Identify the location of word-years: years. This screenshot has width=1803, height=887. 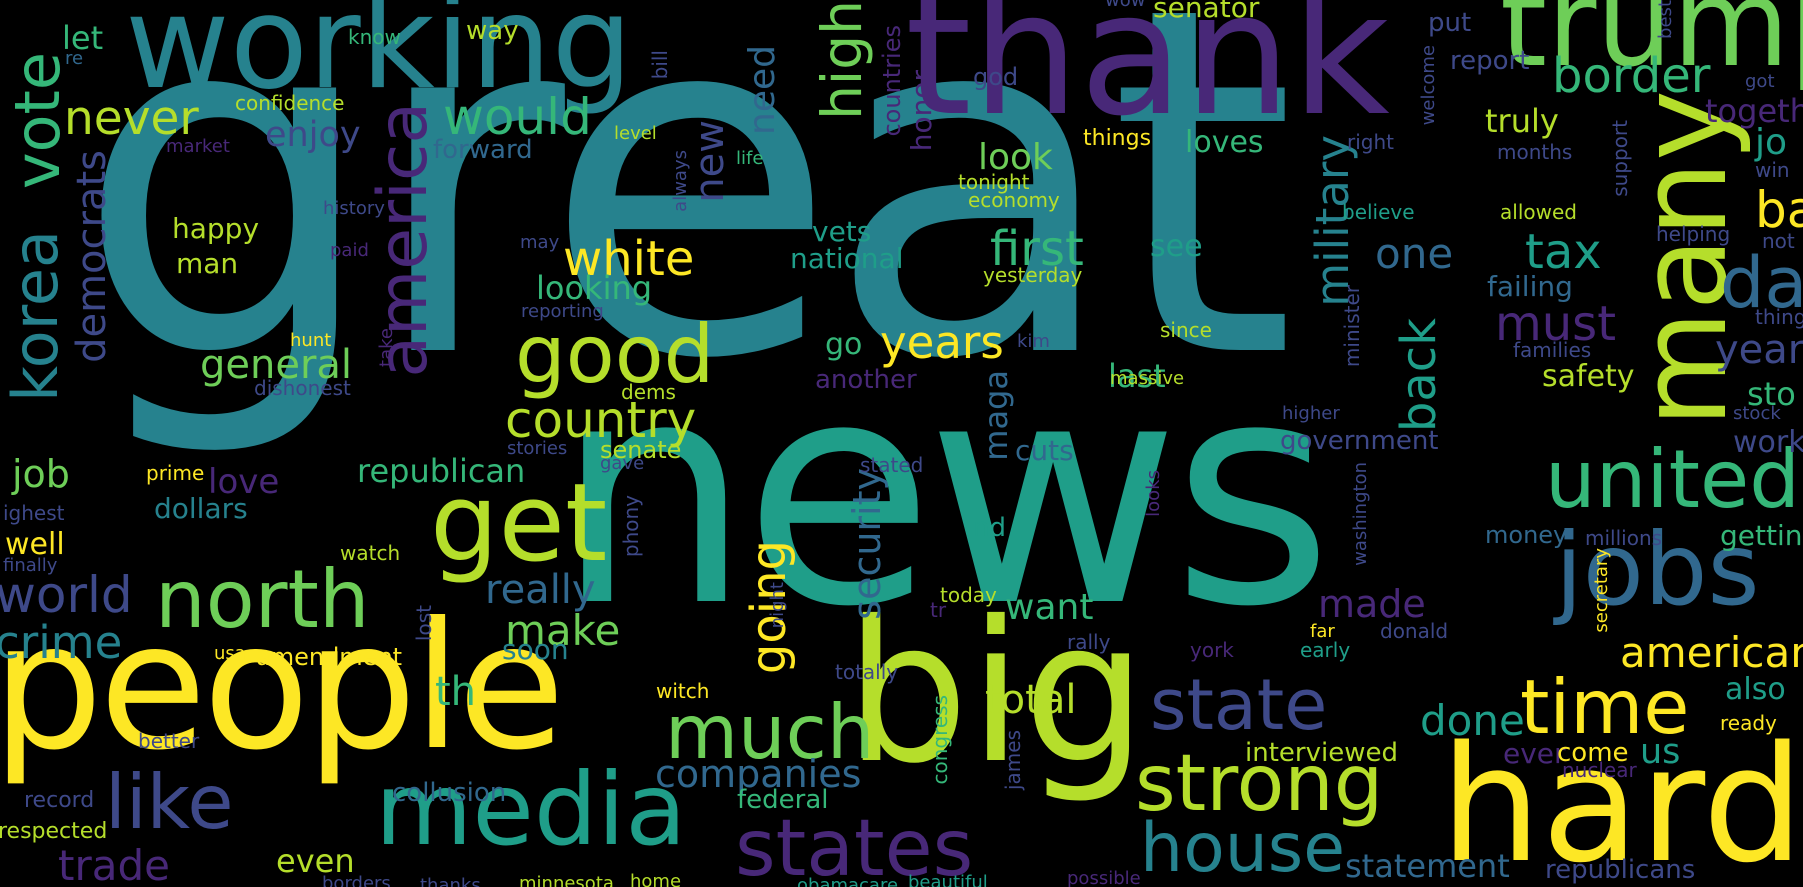
(942, 342).